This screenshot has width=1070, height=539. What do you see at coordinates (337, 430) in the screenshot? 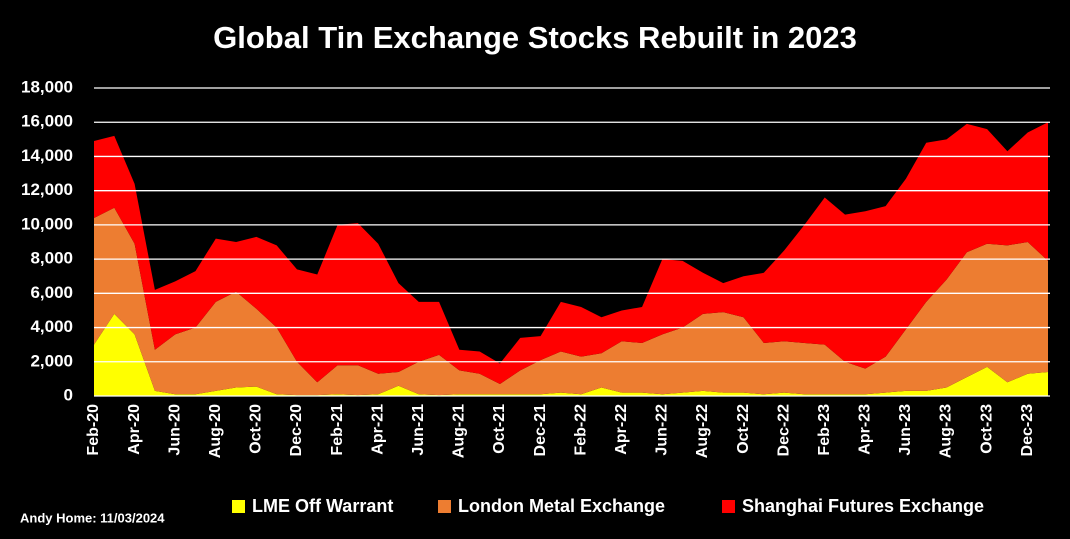
I see `x-tick-label: Feb-21` at bounding box center [337, 430].